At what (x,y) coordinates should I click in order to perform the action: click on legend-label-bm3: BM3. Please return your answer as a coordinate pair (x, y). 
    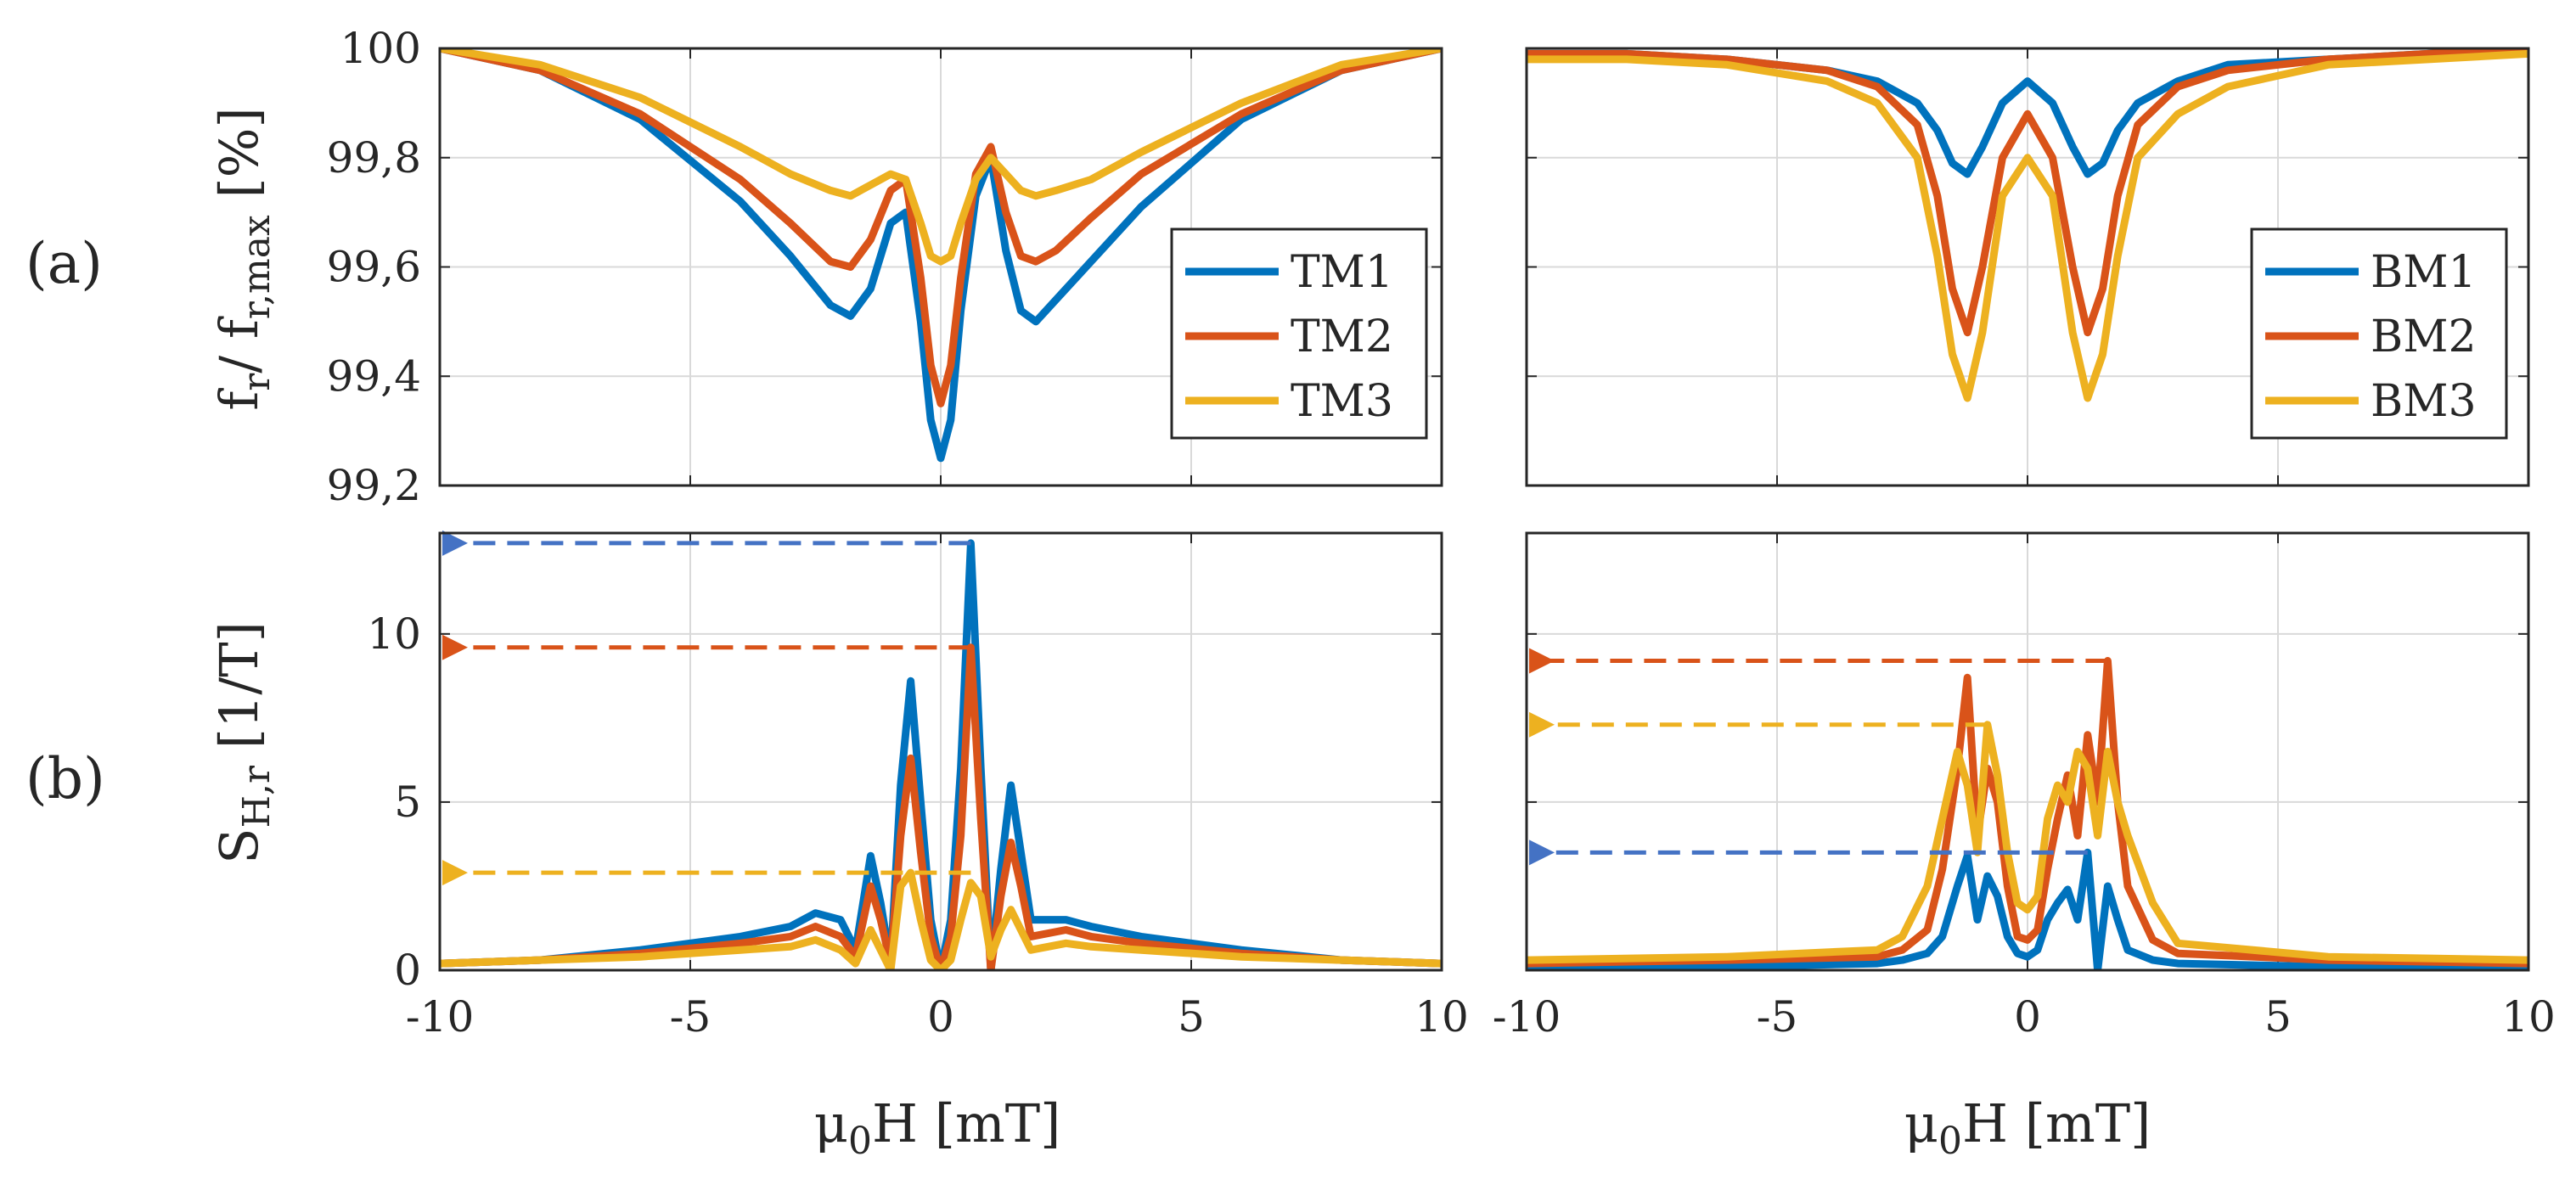
    Looking at the image, I should click on (2424, 401).